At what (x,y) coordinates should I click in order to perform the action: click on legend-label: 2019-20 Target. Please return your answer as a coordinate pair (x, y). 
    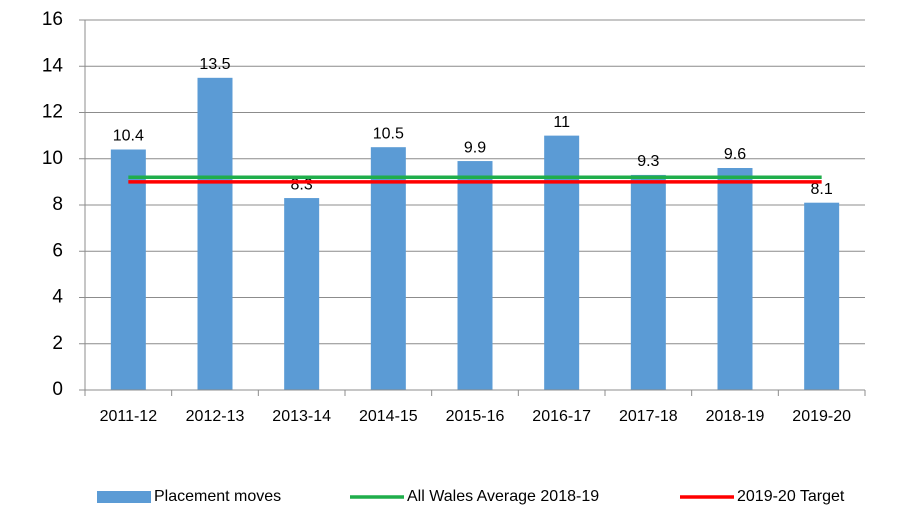
    Looking at the image, I should click on (791, 496).